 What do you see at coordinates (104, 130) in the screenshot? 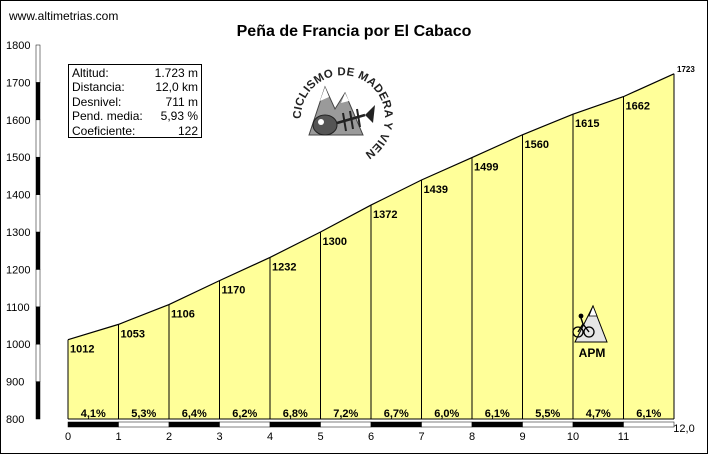
I see `stat-label: Coeficiente:` at bounding box center [104, 130].